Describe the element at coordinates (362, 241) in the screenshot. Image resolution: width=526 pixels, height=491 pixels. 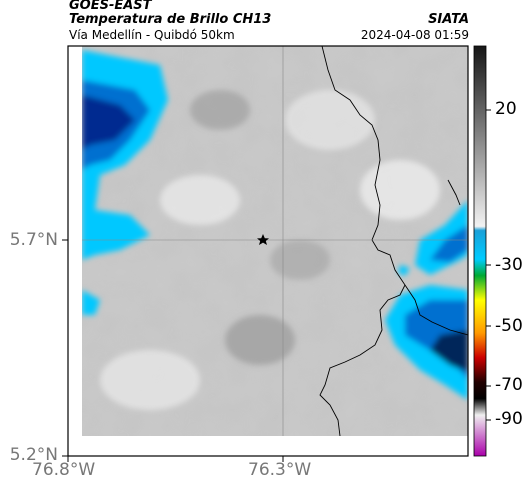
I see `region-border` at that location.